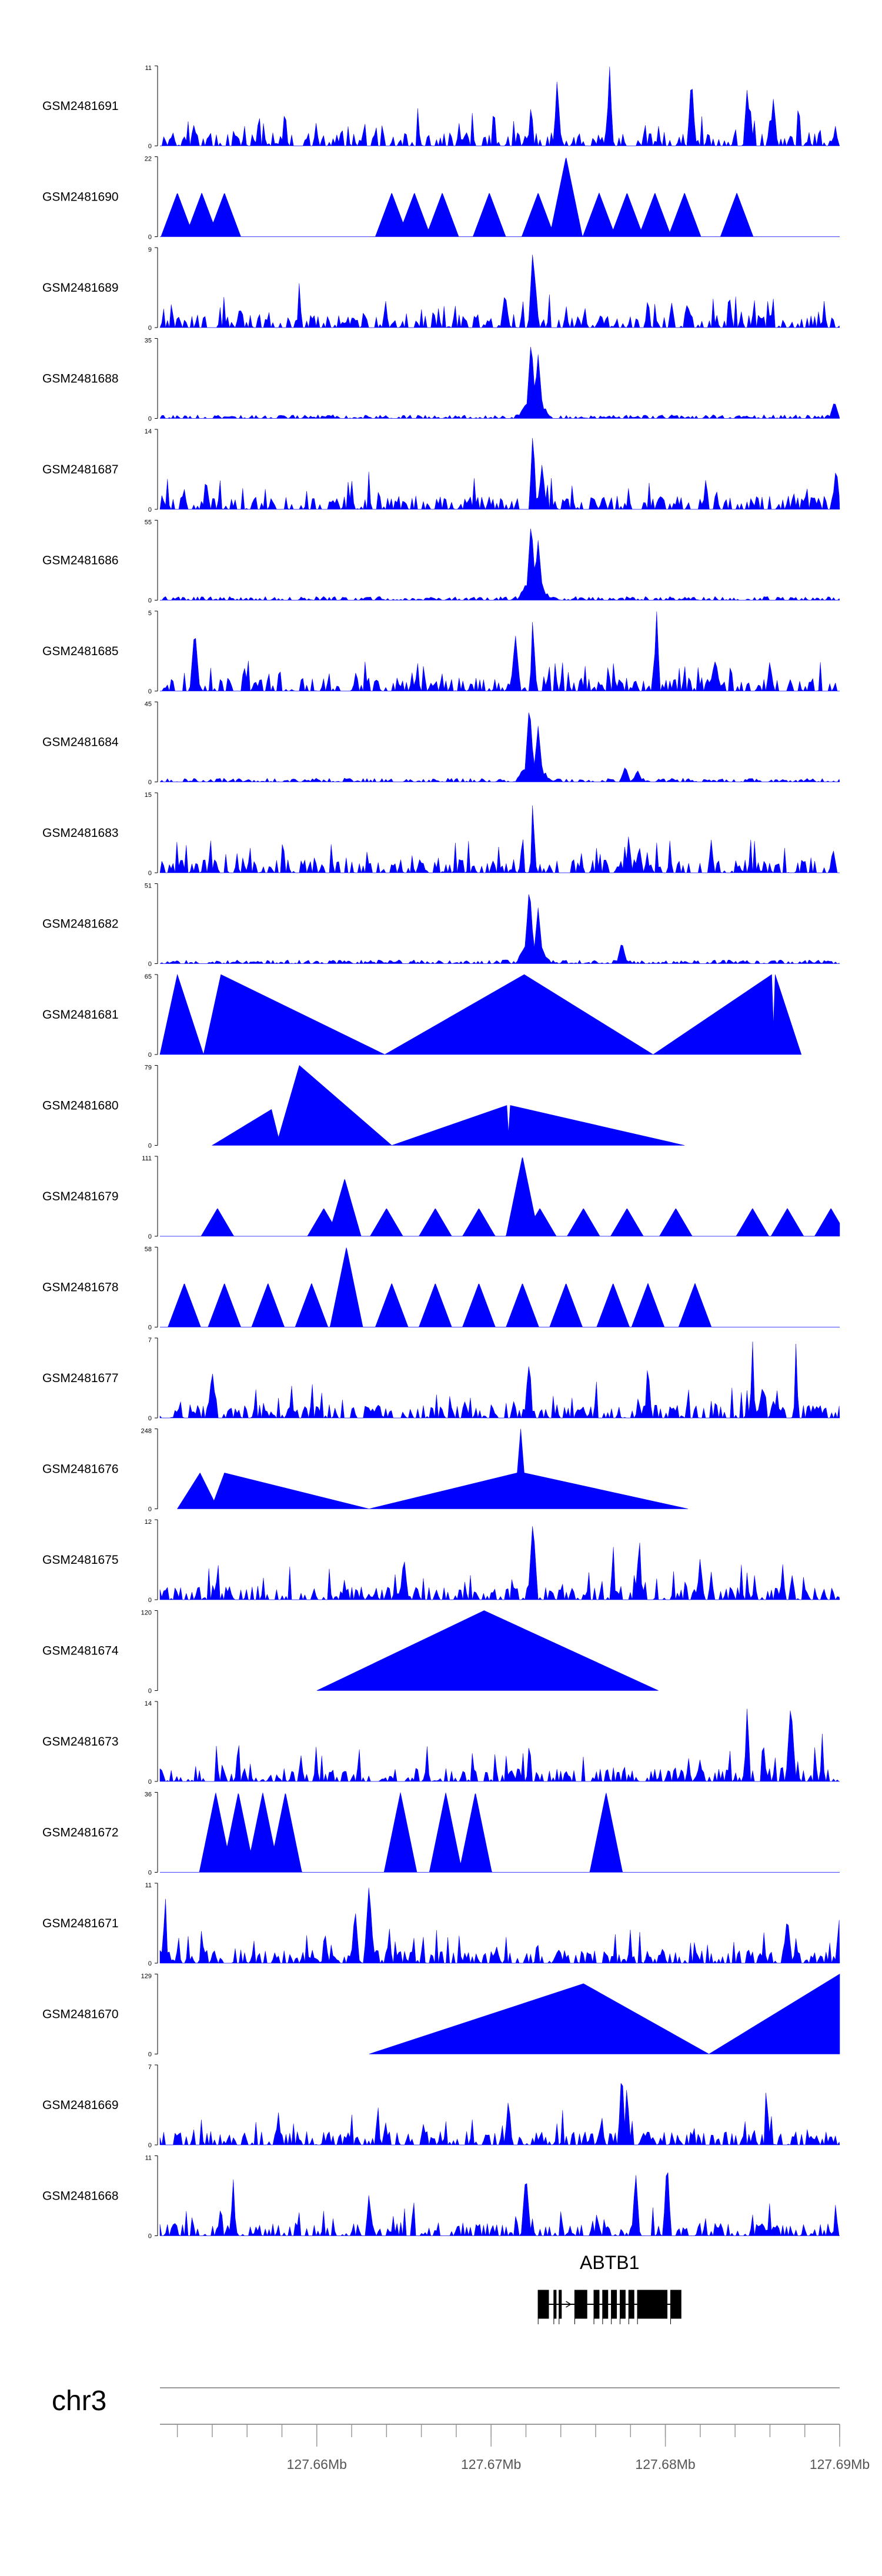 This screenshot has width=882, height=2576. Describe the element at coordinates (148, 68) in the screenshot. I see `y-tick-label-max: 11` at that location.